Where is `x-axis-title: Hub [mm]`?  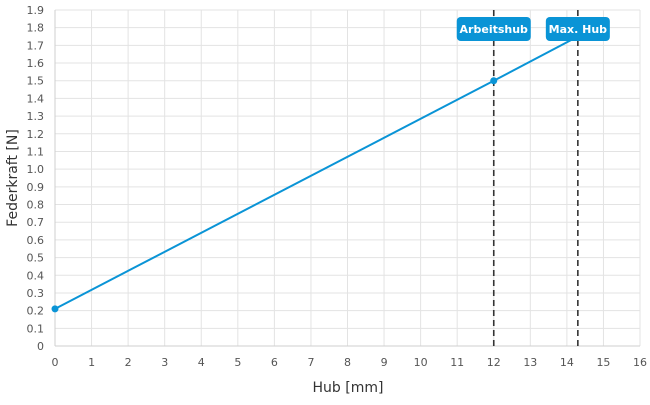
x-axis-title: Hub [mm] is located at coordinates (348, 388).